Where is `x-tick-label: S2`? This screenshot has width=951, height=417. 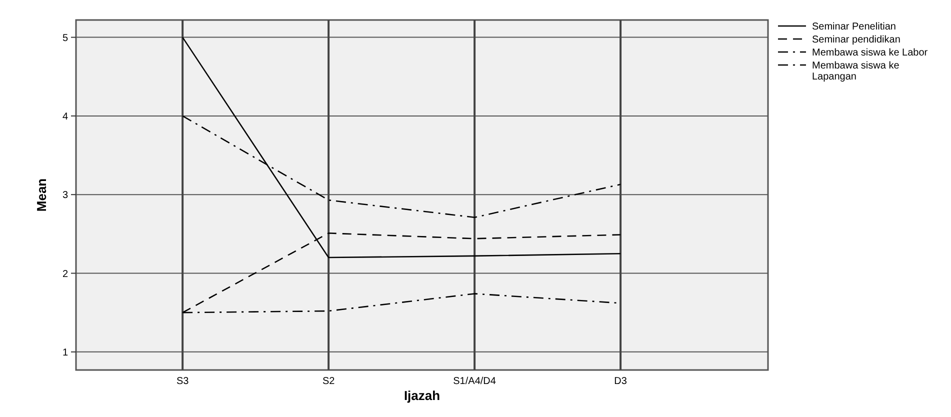 x-tick-label: S2 is located at coordinates (329, 381).